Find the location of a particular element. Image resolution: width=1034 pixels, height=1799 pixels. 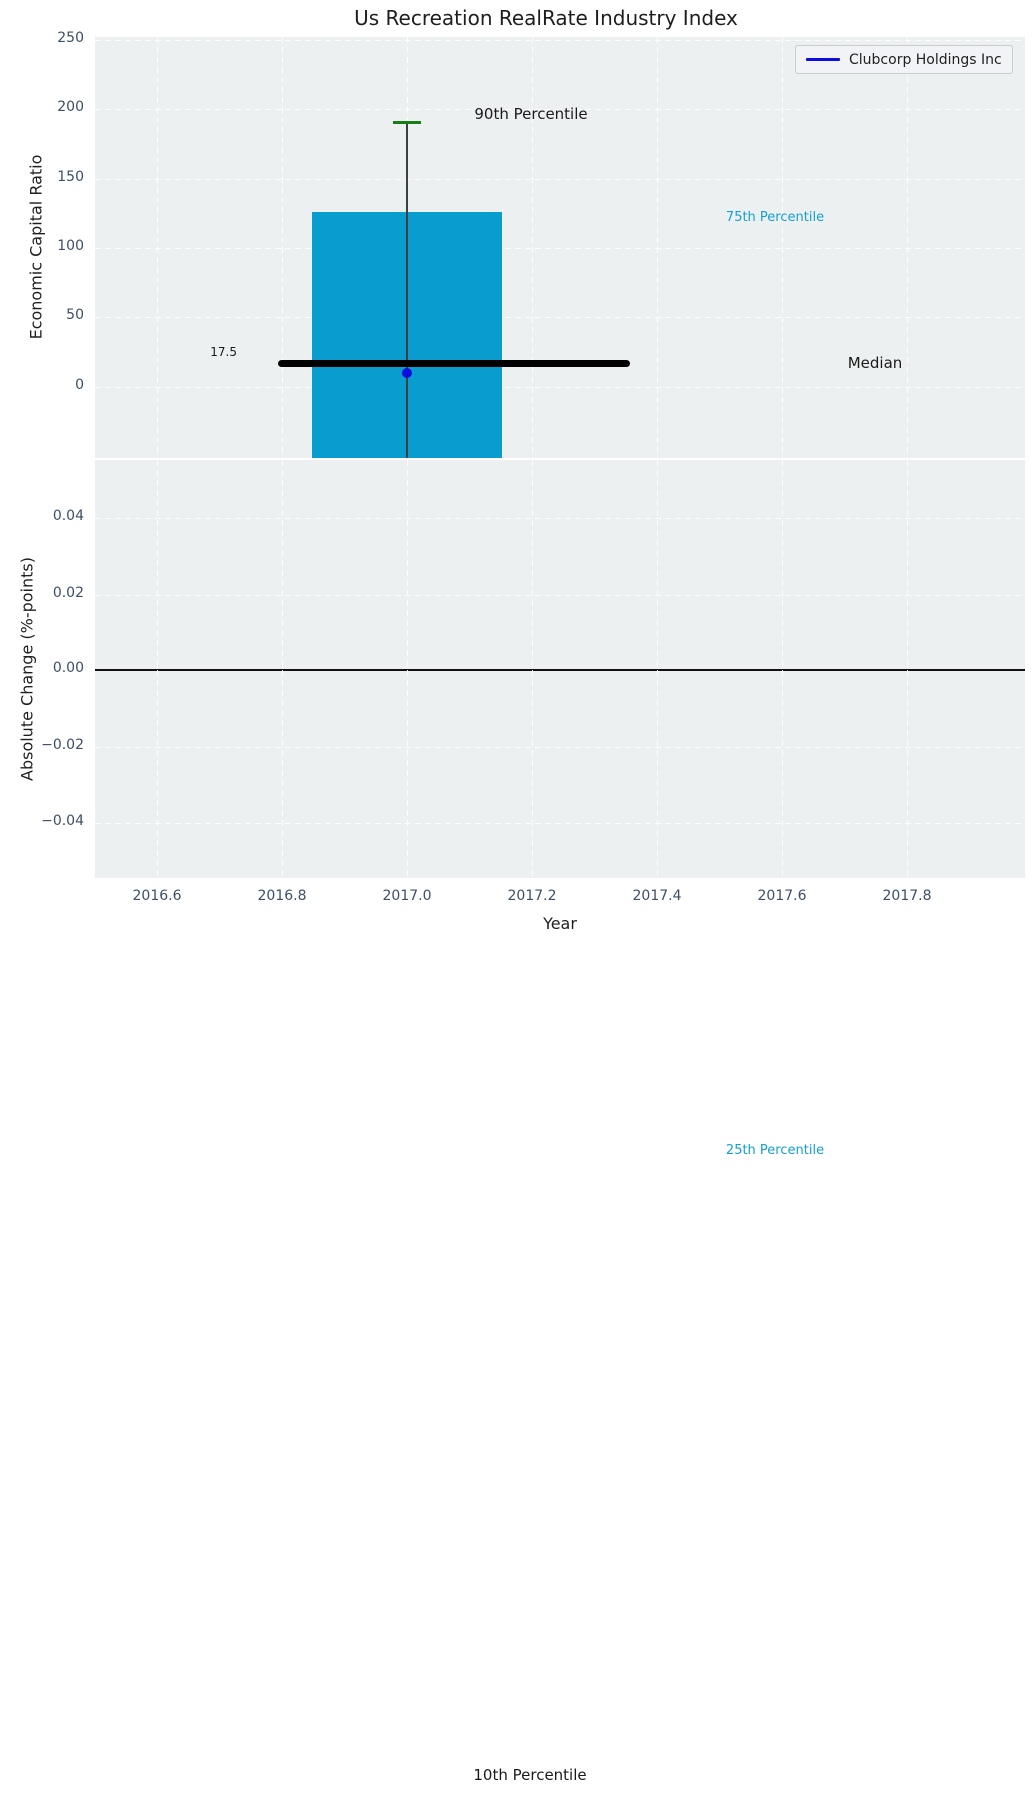

company-data-point is located at coordinates (407, 373).